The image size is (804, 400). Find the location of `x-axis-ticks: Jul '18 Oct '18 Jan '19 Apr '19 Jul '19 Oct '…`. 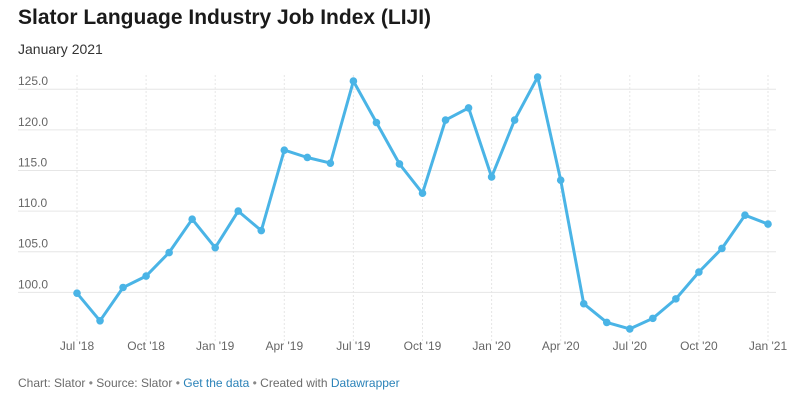

x-axis-ticks: Jul '18 Oct '18 Jan '19 Apr '19 Jul '19 Oct '… is located at coordinates (424, 346).